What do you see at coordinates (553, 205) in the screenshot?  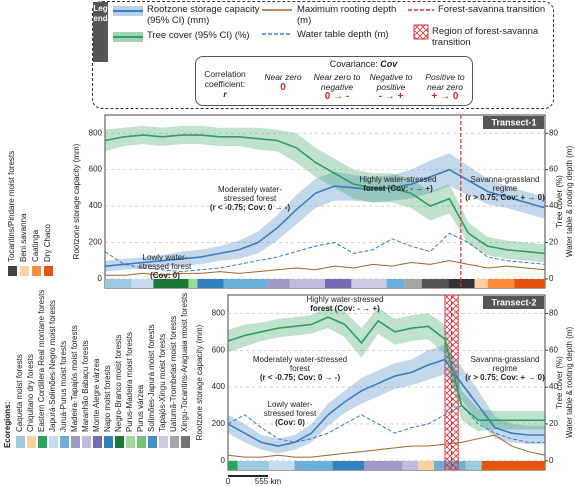 I see `y2-tick-label: 40` at bounding box center [553, 205].